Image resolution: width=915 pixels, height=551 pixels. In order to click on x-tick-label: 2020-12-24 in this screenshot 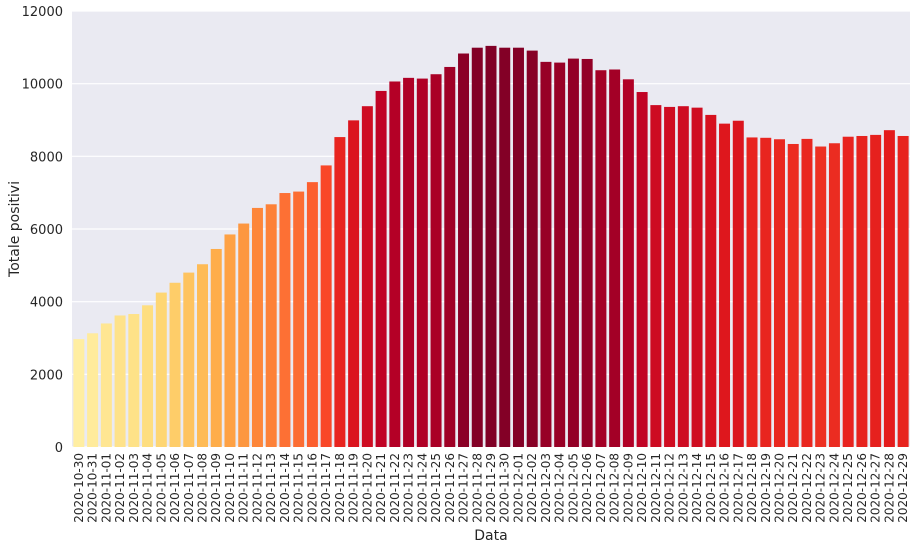, I will do `click(834, 488)`.